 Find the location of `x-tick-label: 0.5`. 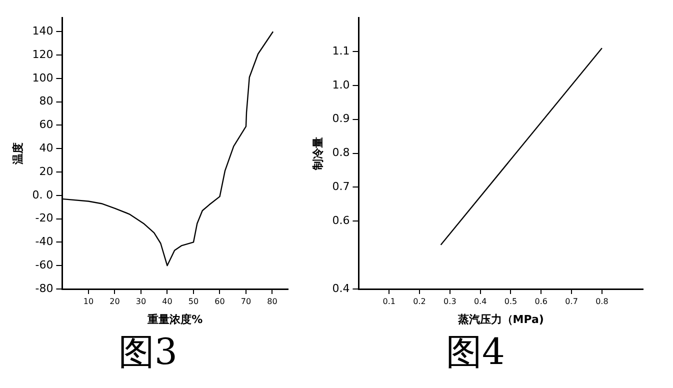

x-tick-label: 0.5 is located at coordinates (511, 301).